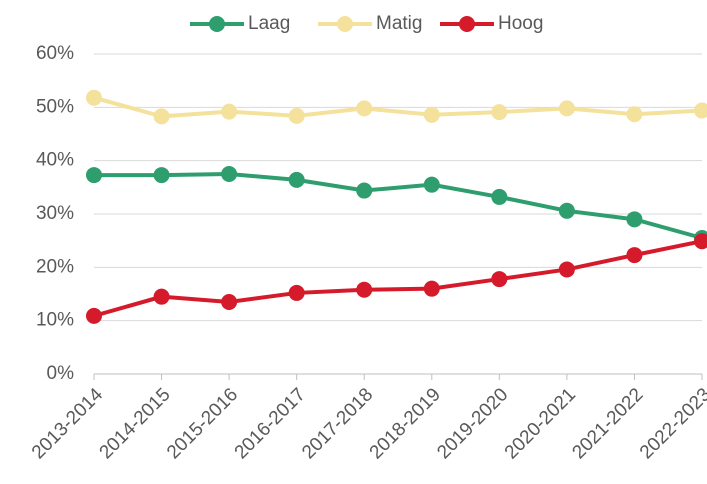  I want to click on x-tick-label: 2015-2016, so click(202, 423).